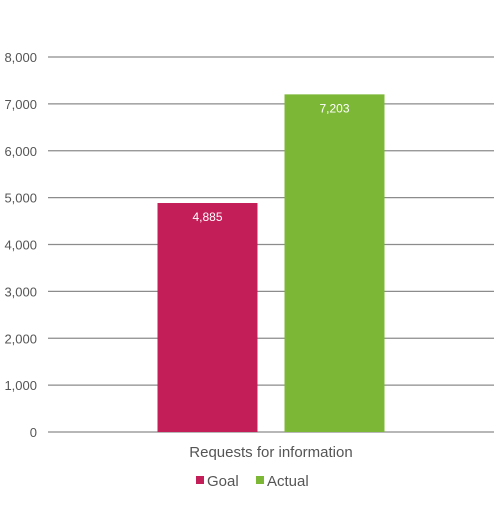  What do you see at coordinates (270, 162) in the screenshot?
I see `data-labels: 4,885 7,203` at bounding box center [270, 162].